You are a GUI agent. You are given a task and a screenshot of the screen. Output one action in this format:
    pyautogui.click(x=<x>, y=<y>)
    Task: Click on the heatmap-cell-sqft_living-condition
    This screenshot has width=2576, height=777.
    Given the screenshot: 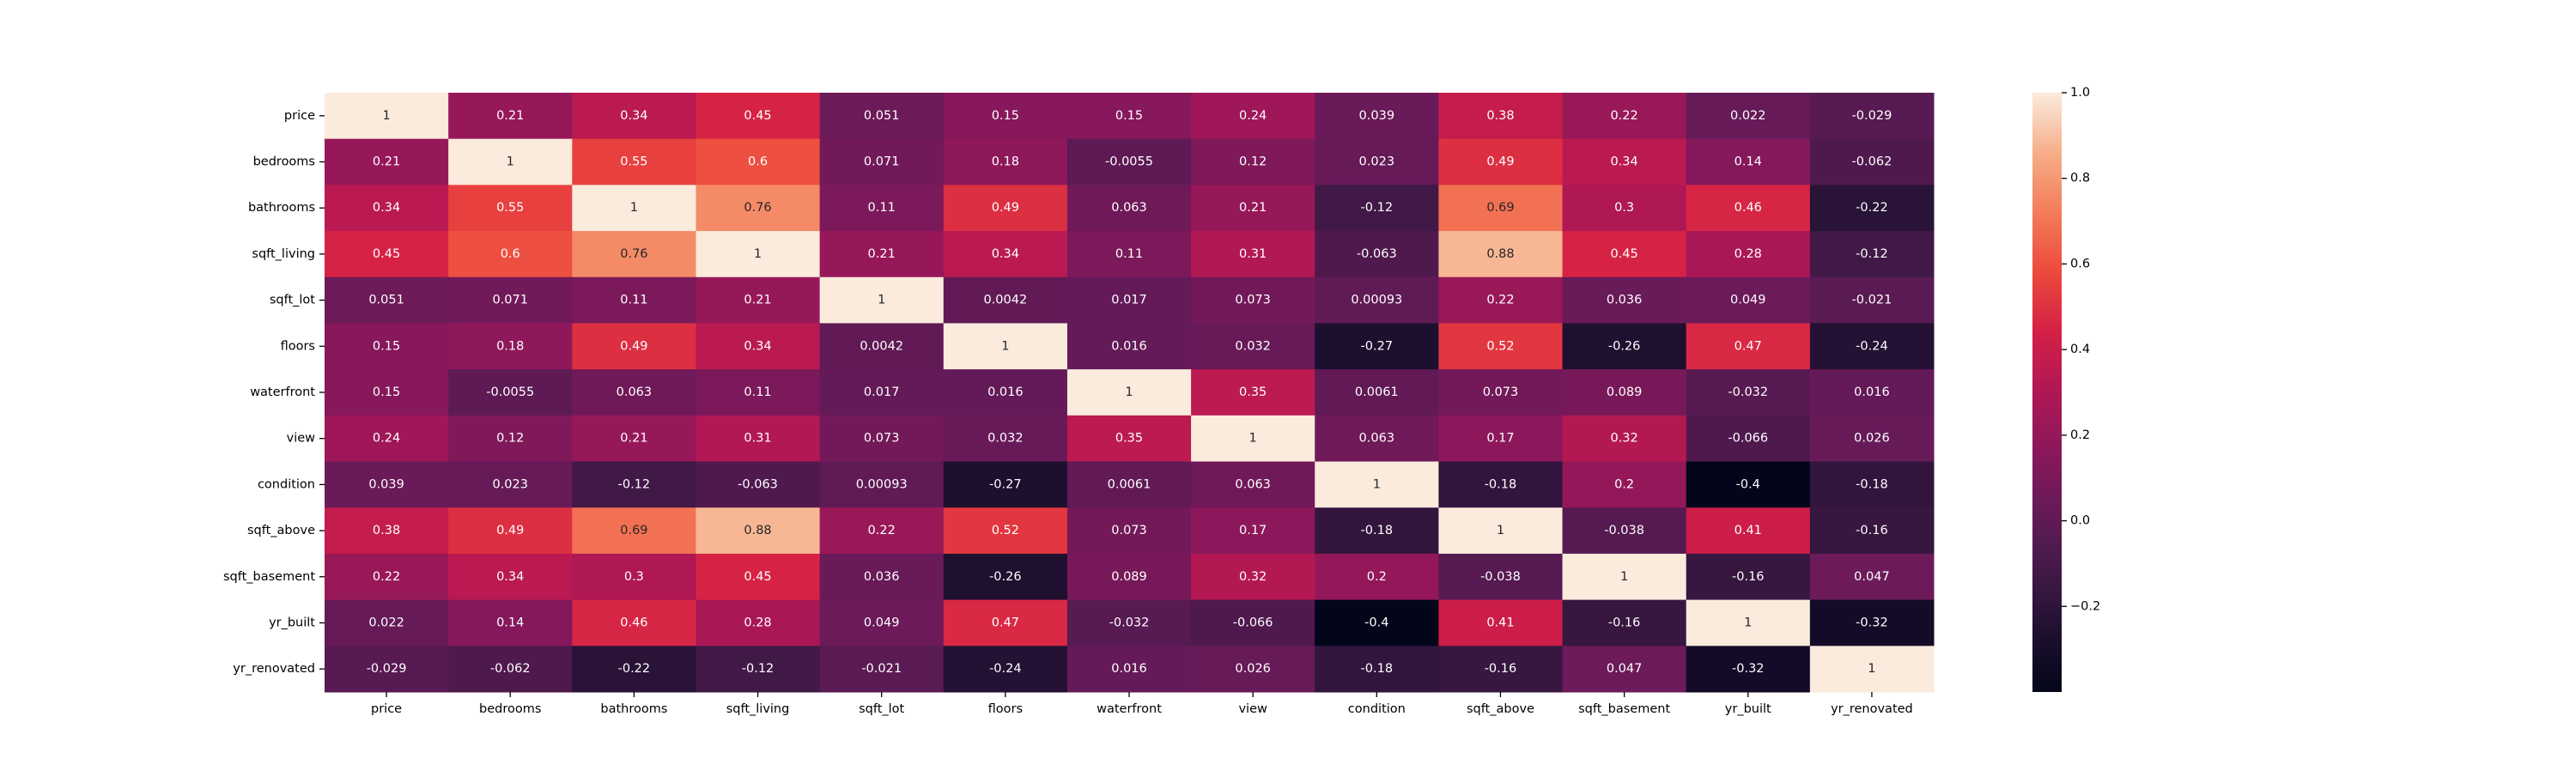 What is the action you would take?
    pyautogui.click(x=1377, y=254)
    